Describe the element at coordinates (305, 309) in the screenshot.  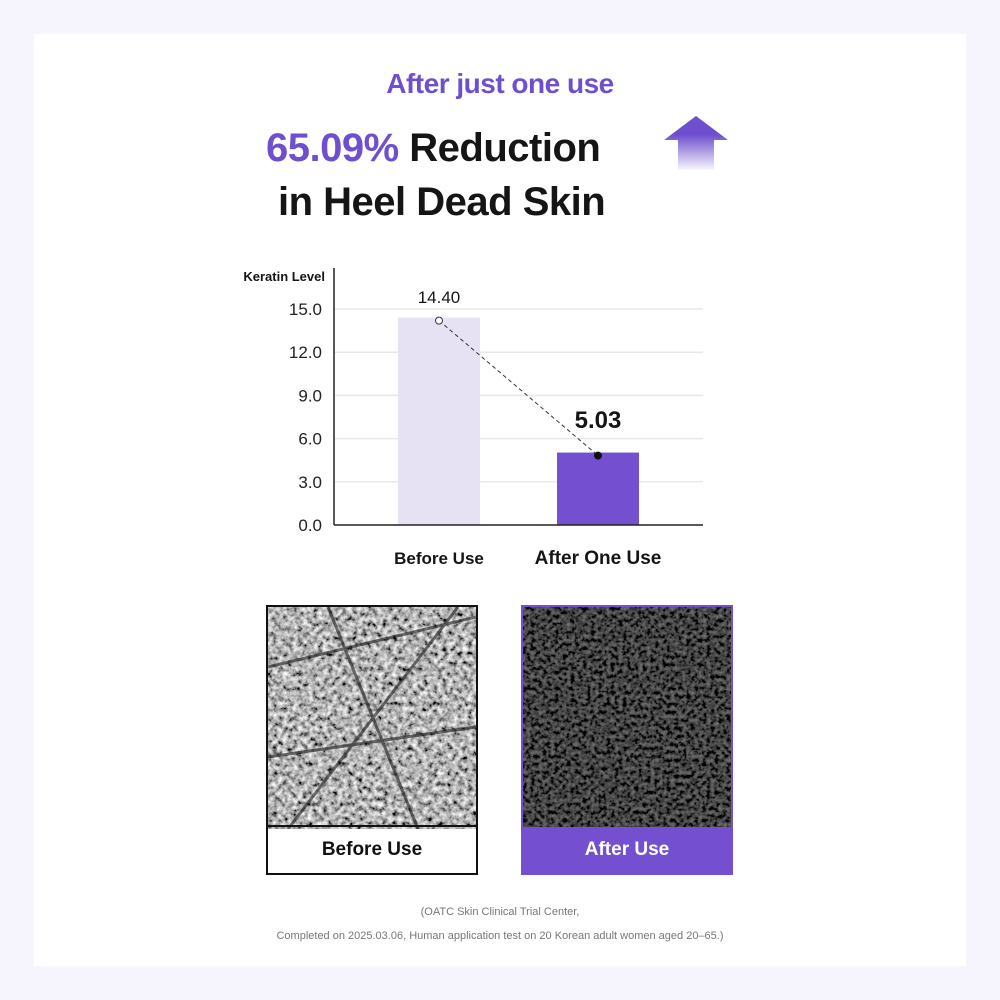
I see `y-tick-label: 15.0` at that location.